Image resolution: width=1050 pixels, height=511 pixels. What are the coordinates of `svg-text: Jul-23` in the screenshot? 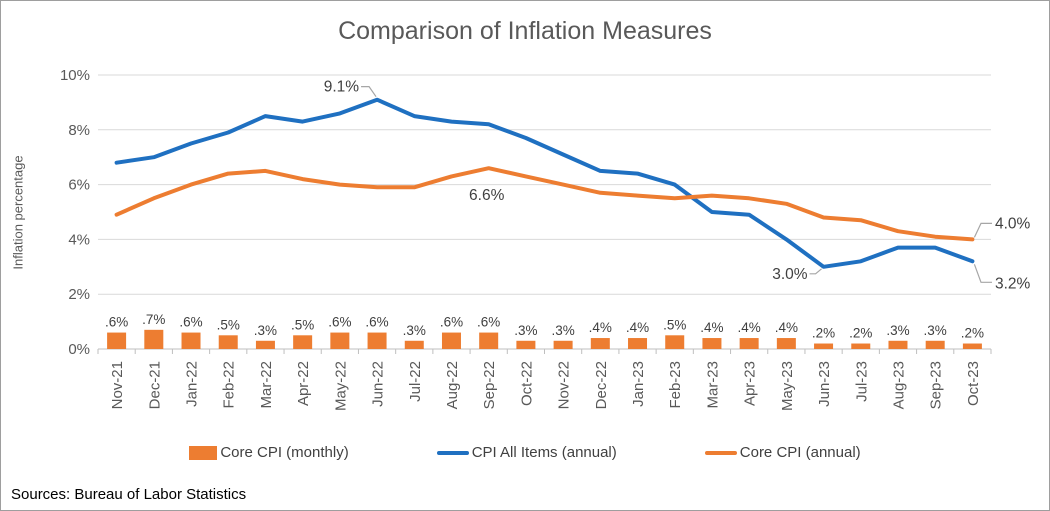 It's located at (861, 381).